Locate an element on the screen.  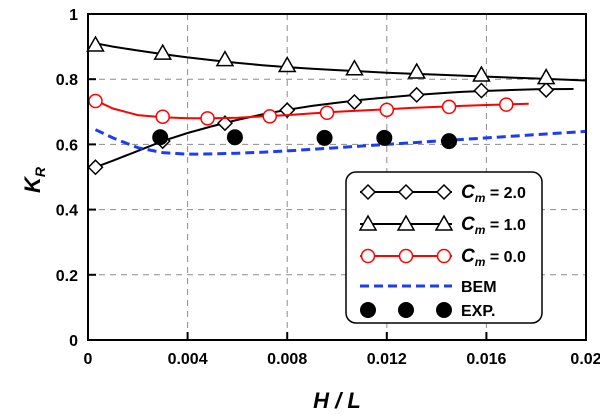
x-tick-label: 0.008 is located at coordinates (287, 359).